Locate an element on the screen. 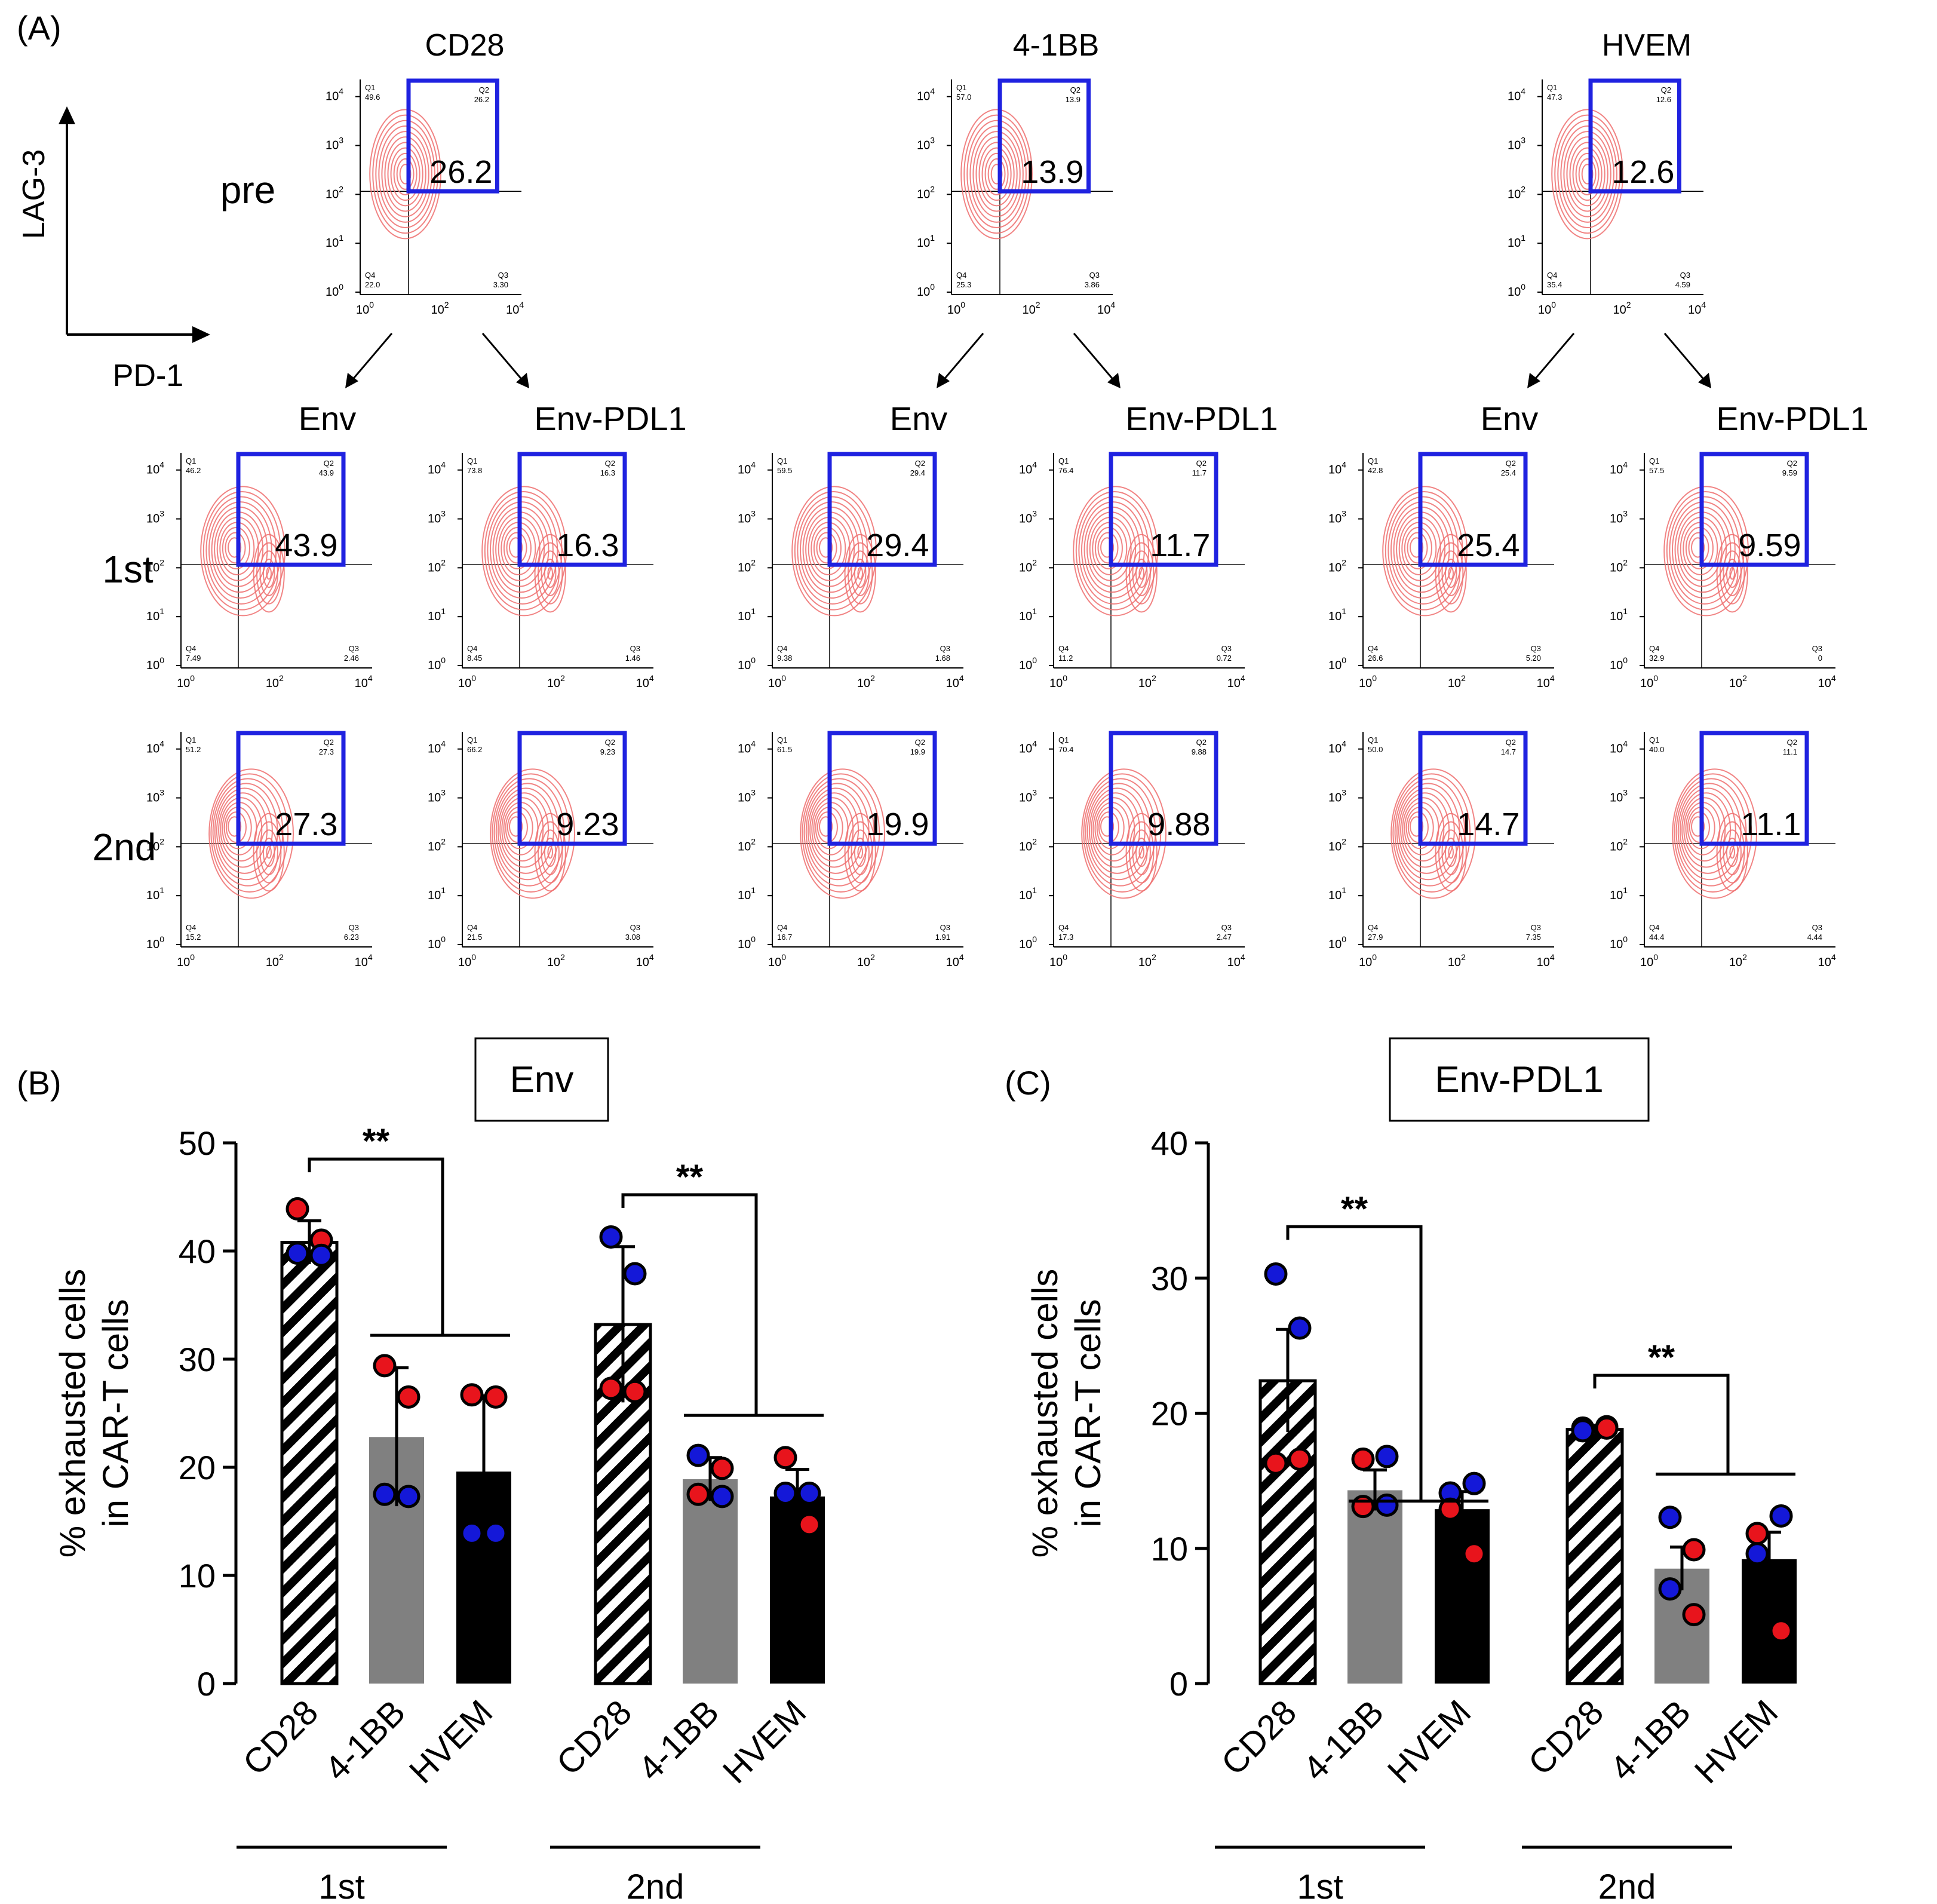 Image resolution: width=1937 pixels, height=1904 pixels. y-tick-label: 10³ is located at coordinates (747, 517).